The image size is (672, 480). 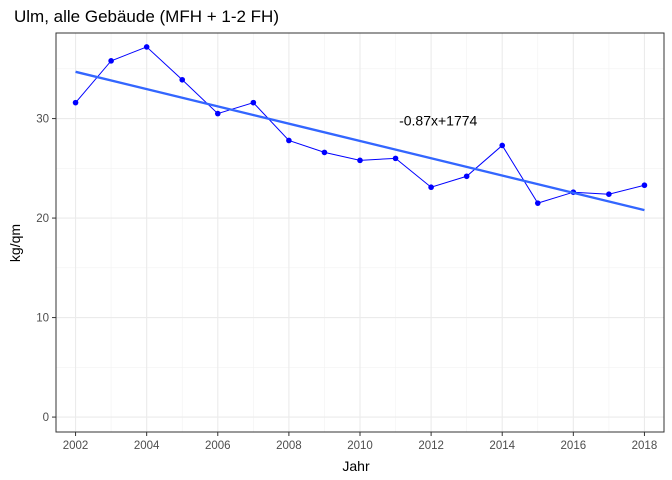 What do you see at coordinates (645, 446) in the screenshot?
I see `x-tick-label: 2018` at bounding box center [645, 446].